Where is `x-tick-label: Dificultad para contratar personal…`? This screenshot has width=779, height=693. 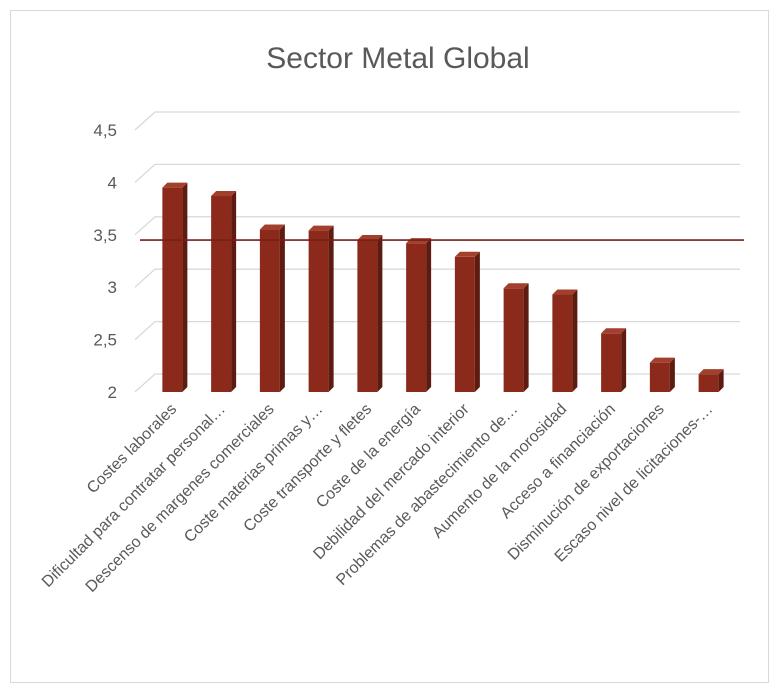 x-tick-label: Dificultad para contratar personal… is located at coordinates (134, 496).